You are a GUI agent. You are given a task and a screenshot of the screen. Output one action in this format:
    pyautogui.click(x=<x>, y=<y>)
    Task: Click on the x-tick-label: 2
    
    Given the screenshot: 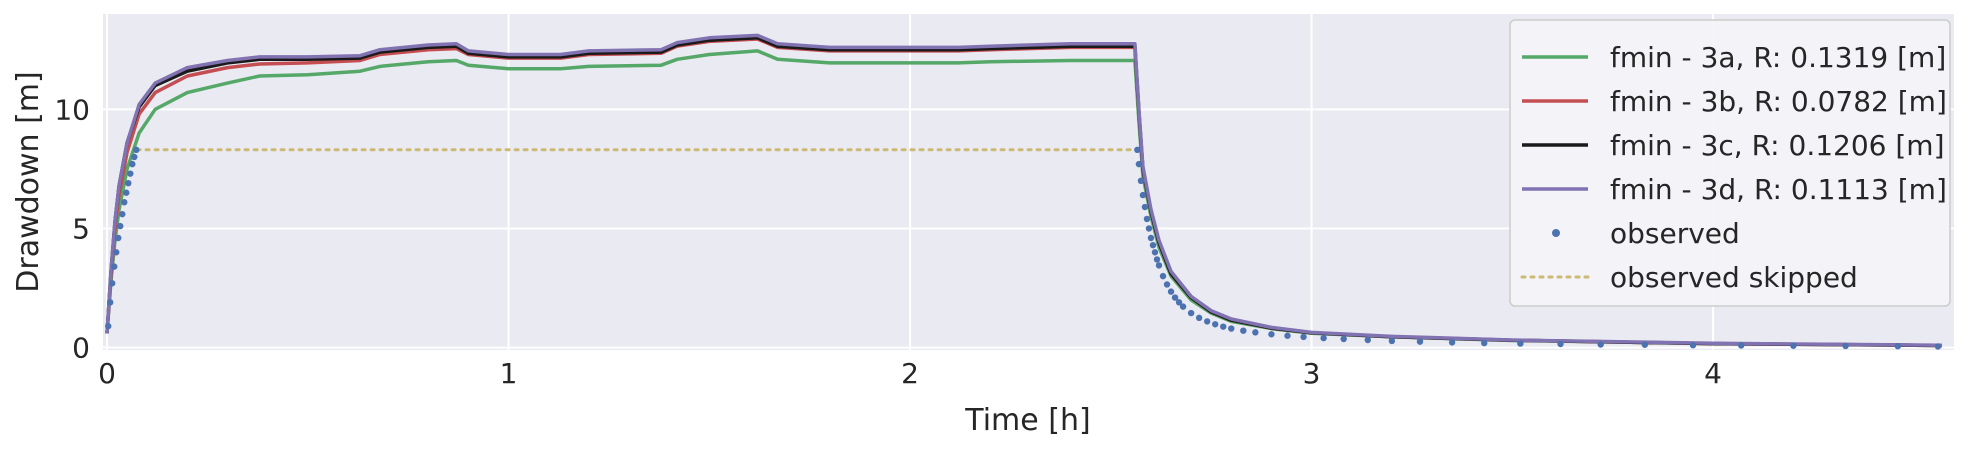 What is the action you would take?
    pyautogui.click(x=910, y=373)
    